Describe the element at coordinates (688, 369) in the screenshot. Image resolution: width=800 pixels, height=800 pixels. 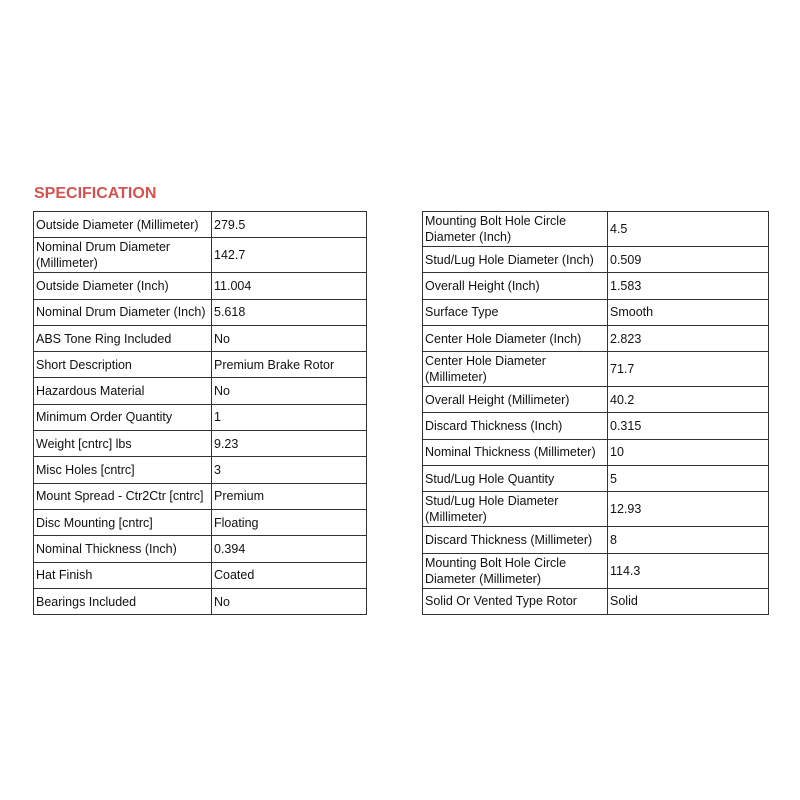
I see `spec-value: 71.7` at that location.